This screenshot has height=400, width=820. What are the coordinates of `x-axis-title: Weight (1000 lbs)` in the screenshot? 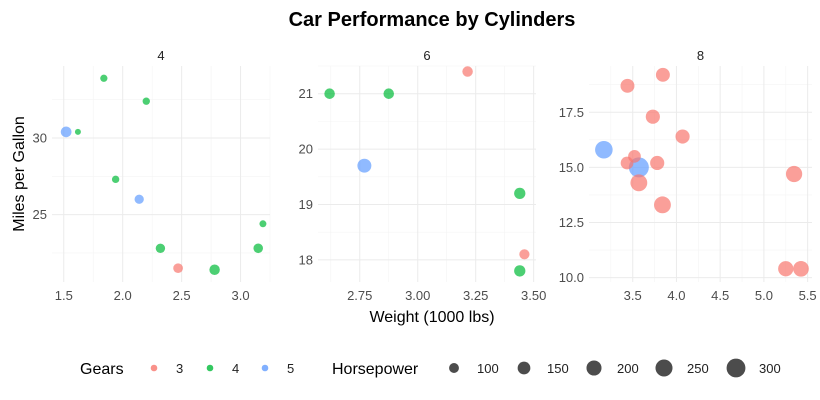 It's located at (431, 317).